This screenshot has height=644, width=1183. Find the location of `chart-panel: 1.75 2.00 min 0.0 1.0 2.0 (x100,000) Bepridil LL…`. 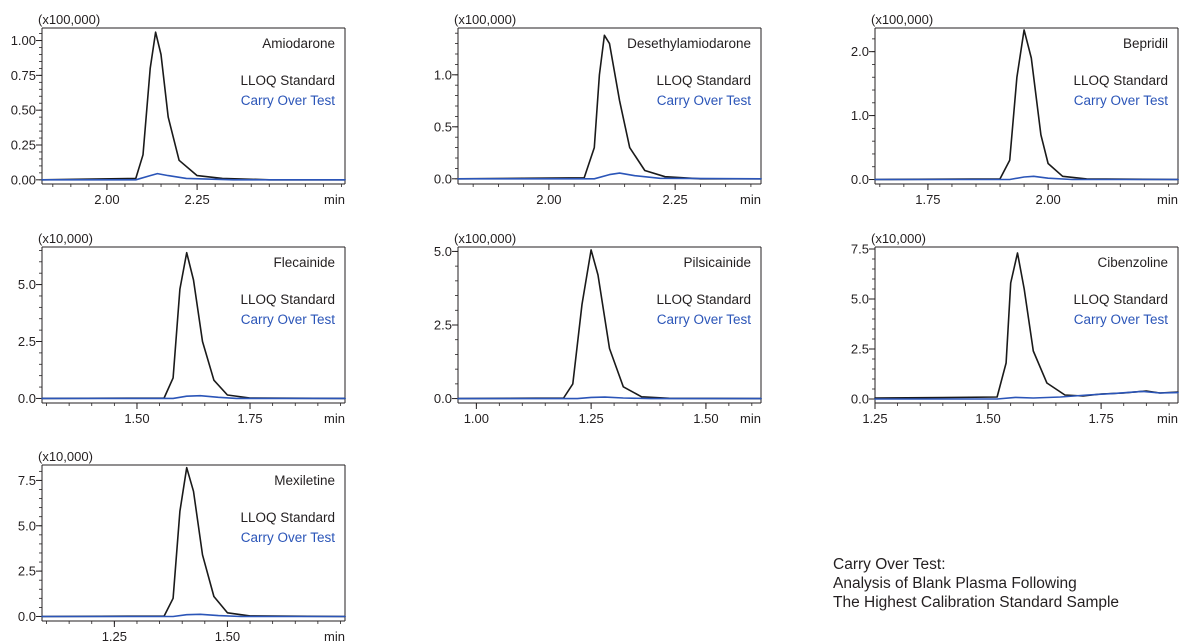

chart-panel: 1.75 2.00 min 0.0 1.0 2.0 (x100,000) Bepridil LL… is located at coordinates (1015, 109).